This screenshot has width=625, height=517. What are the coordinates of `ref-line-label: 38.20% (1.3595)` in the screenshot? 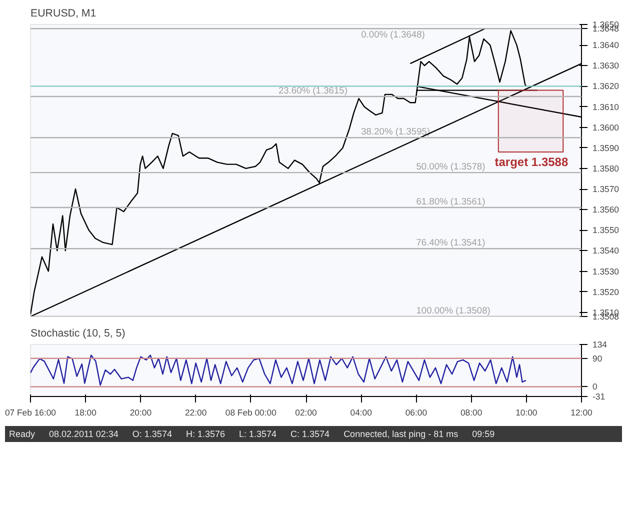 It's located at (395, 131).